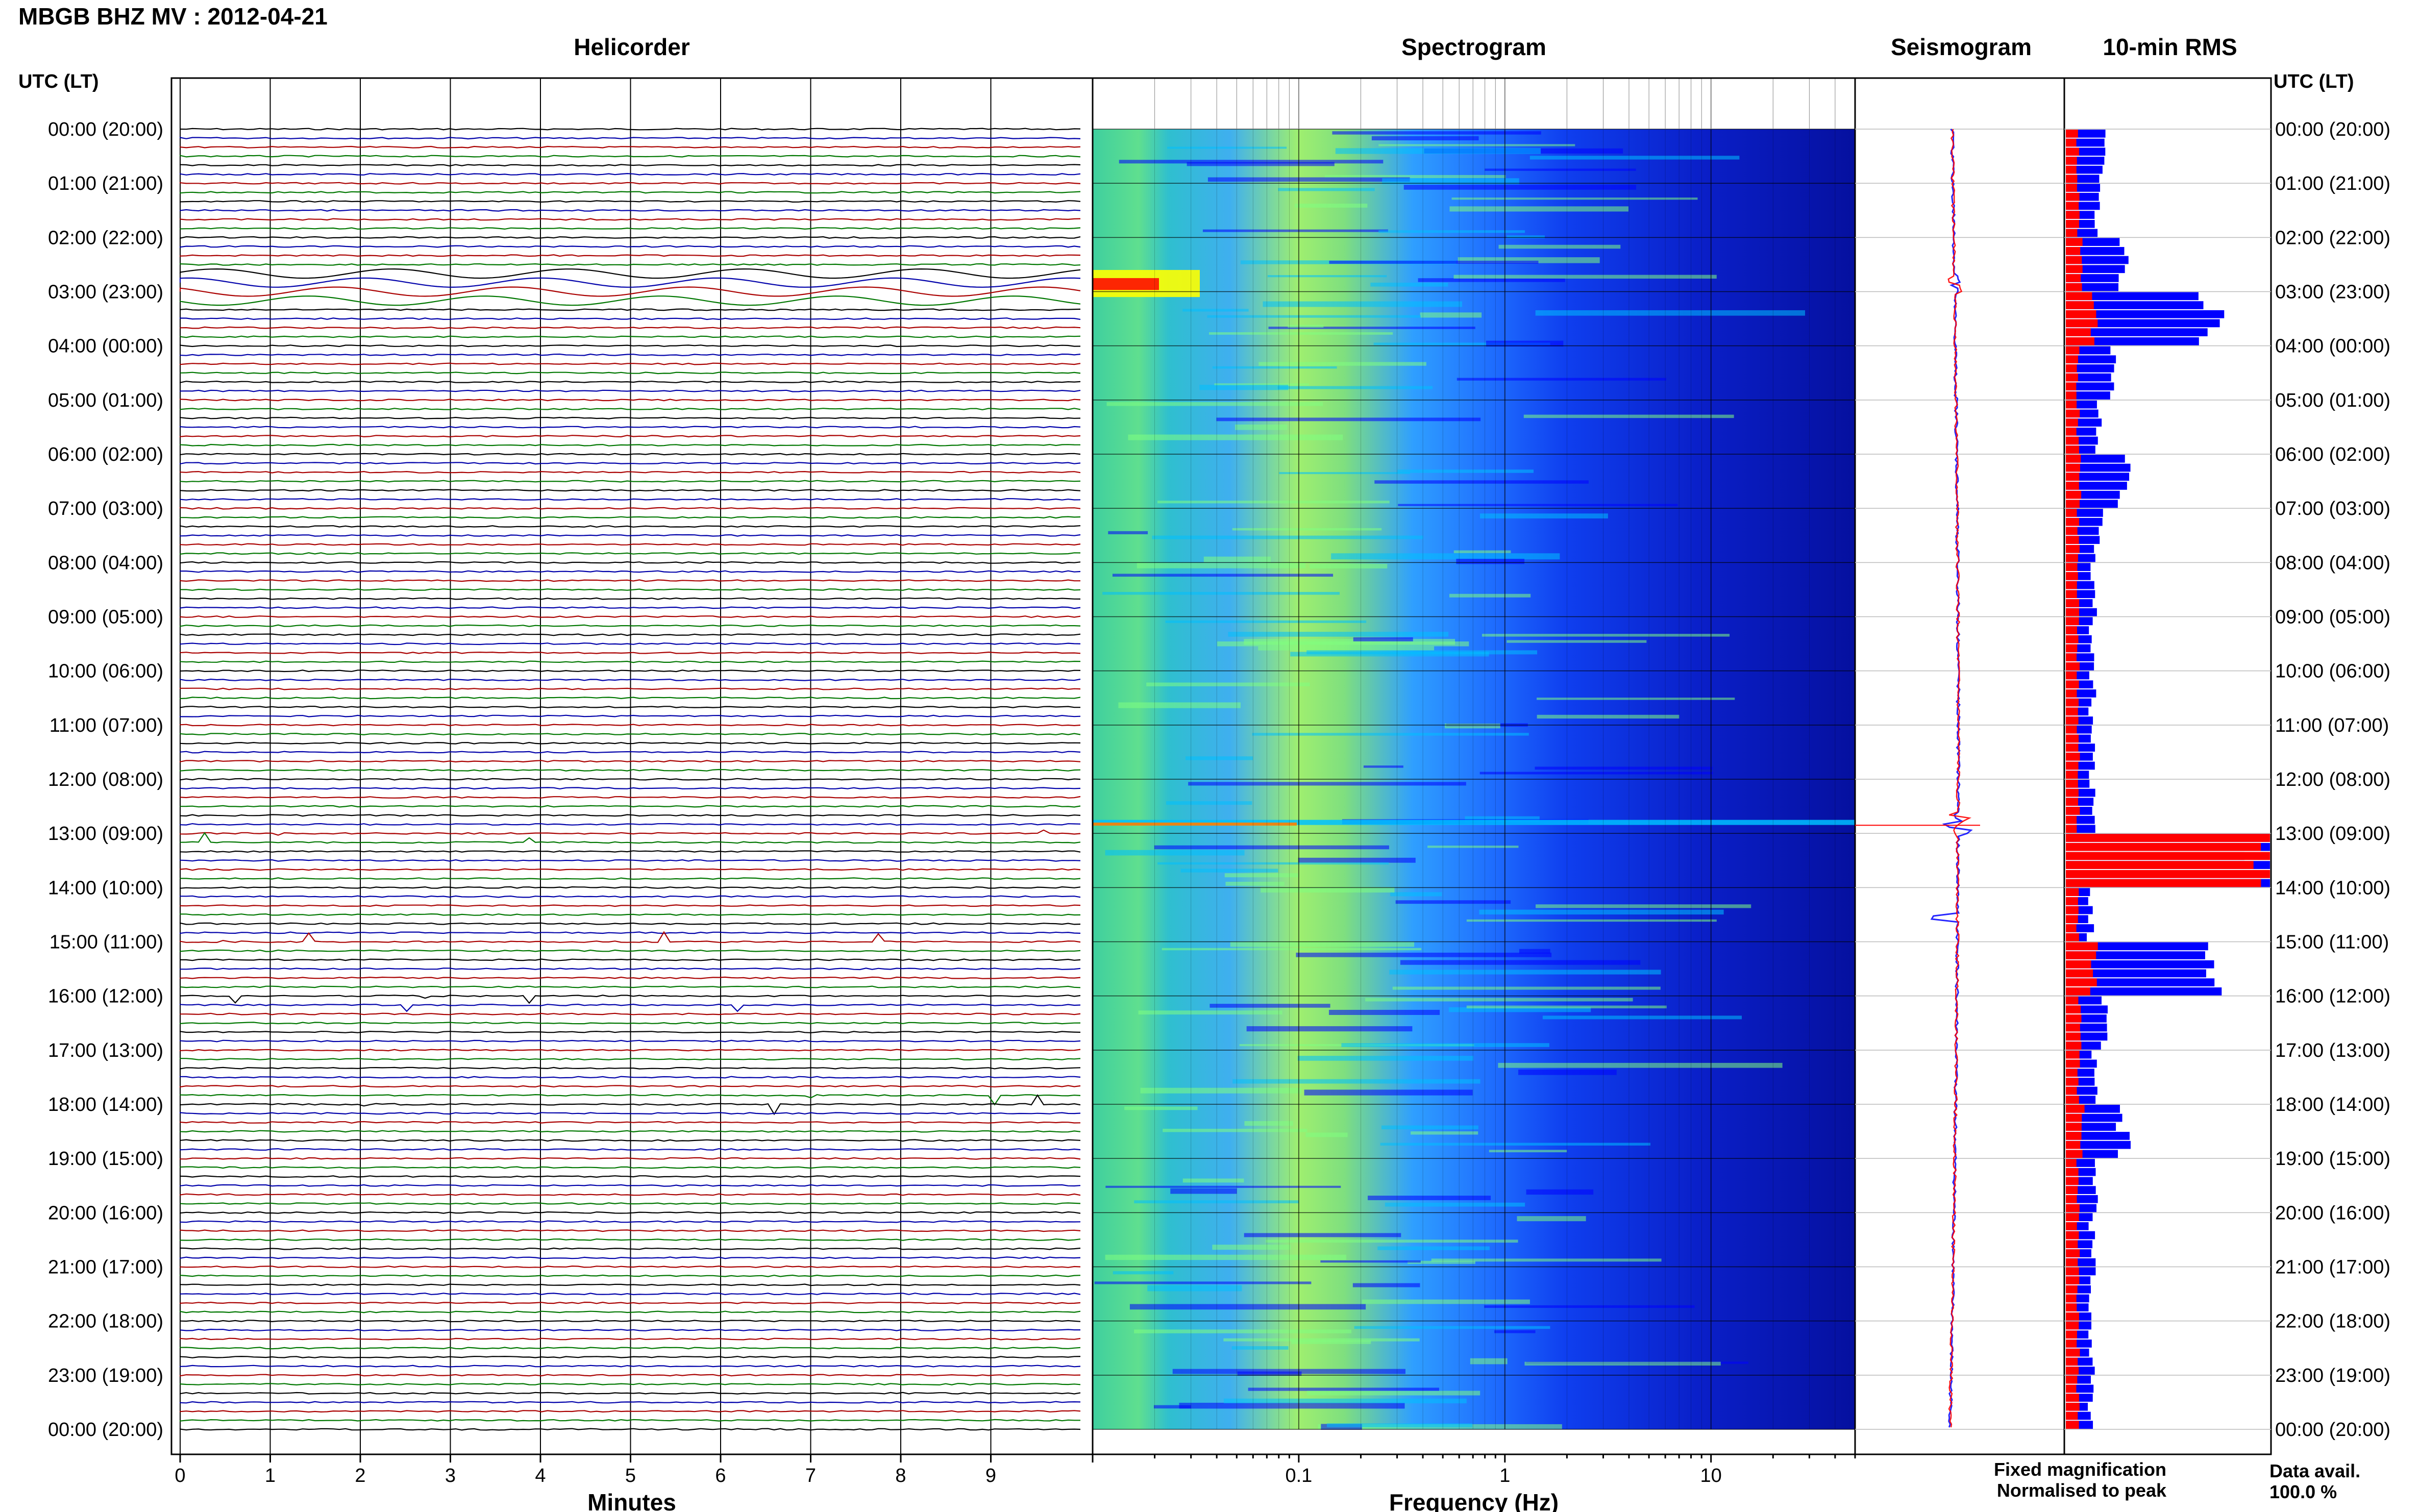 This screenshot has height=1512, width=2419. I want to click on time-label-left: 08:00 (04:00), so click(105, 563).